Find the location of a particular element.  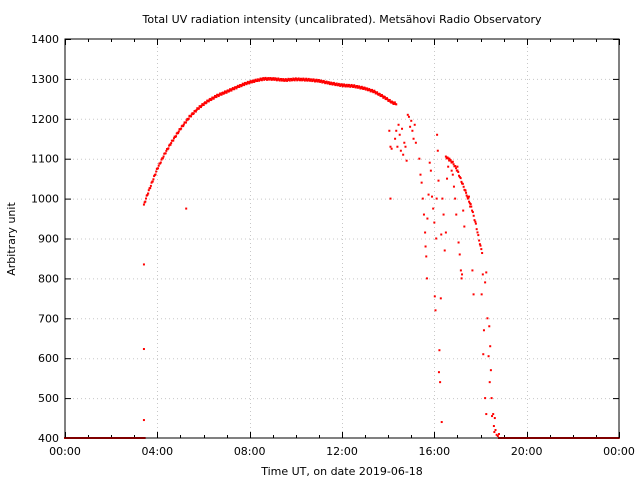

x-tick-label: 08:00 is located at coordinates (250, 451).